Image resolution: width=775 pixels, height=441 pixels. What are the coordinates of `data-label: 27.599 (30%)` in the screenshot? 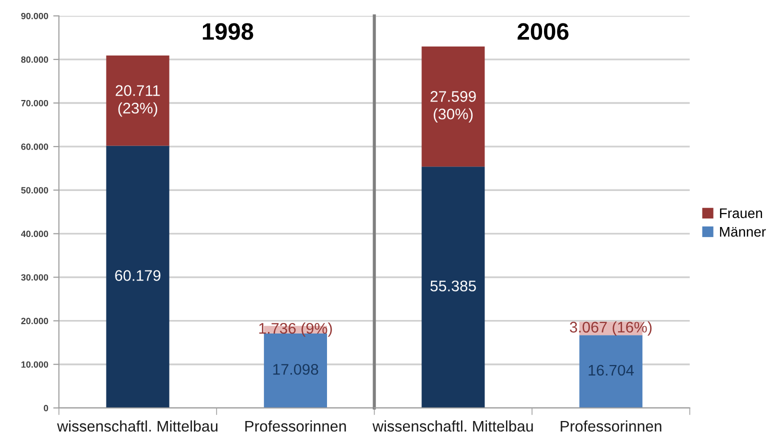 It's located at (453, 106).